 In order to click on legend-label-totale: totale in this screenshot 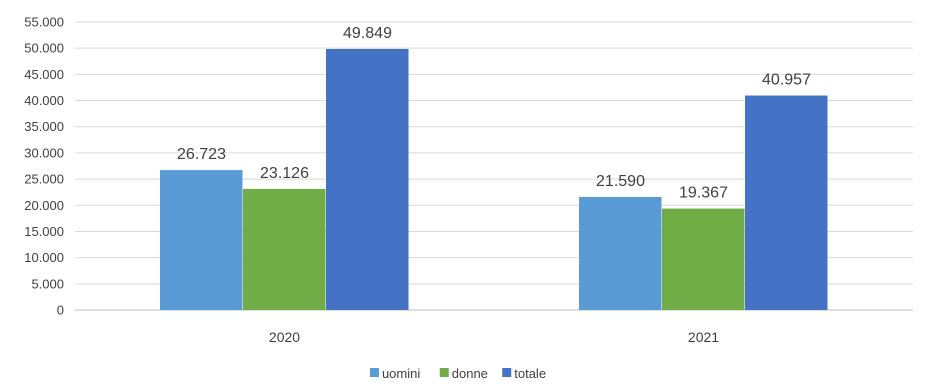, I will do `click(530, 373)`.